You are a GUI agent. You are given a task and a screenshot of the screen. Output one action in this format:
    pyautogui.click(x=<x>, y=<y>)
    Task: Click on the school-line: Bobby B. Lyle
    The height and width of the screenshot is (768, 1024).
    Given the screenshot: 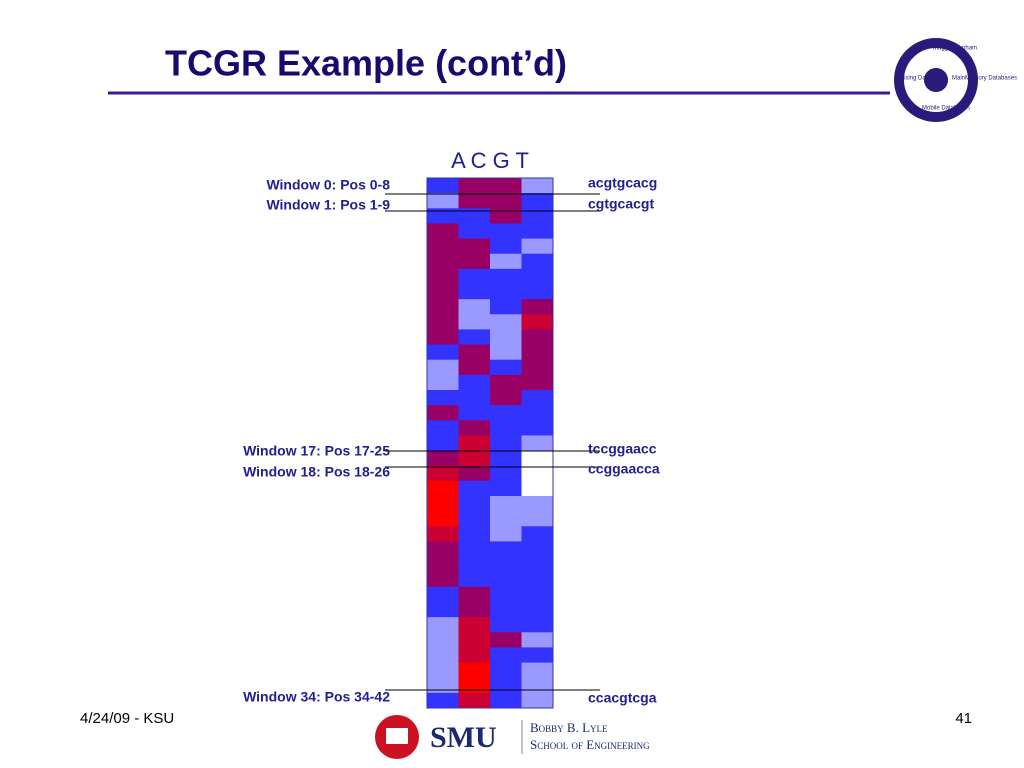 What is the action you would take?
    pyautogui.click(x=569, y=727)
    